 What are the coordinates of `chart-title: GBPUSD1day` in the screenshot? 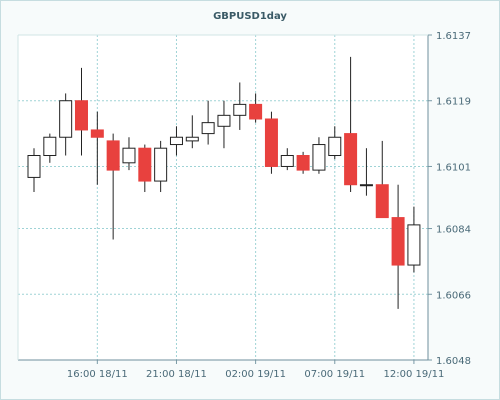 It's located at (250, 16).